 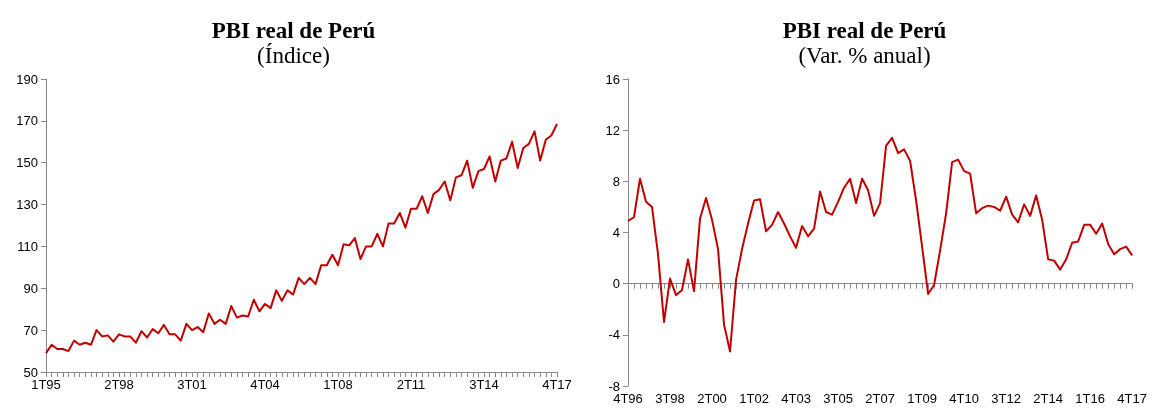 What do you see at coordinates (192, 384) in the screenshot?
I see `x-tick-label: 3T01` at bounding box center [192, 384].